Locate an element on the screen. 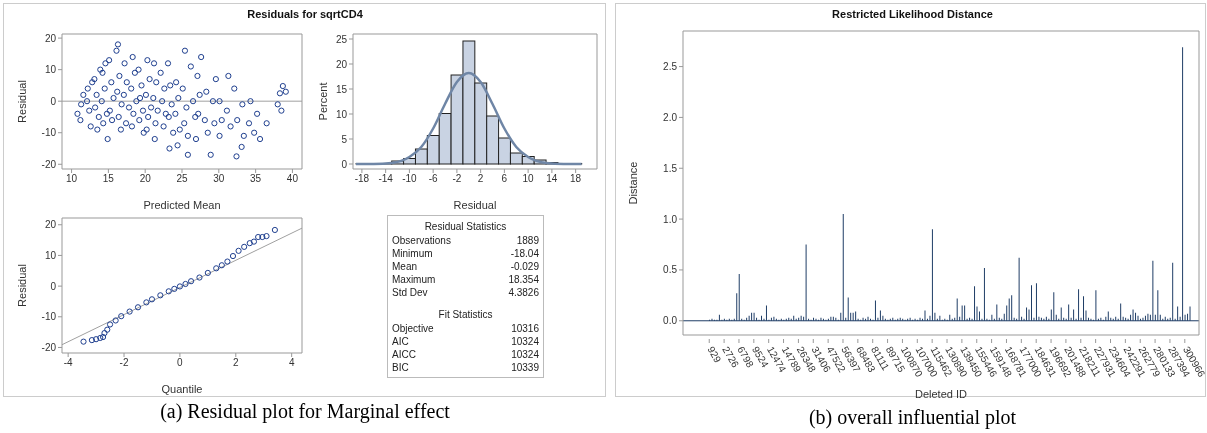 The width and height of the screenshot is (1207, 433). x-tick-label: 30 is located at coordinates (219, 179).